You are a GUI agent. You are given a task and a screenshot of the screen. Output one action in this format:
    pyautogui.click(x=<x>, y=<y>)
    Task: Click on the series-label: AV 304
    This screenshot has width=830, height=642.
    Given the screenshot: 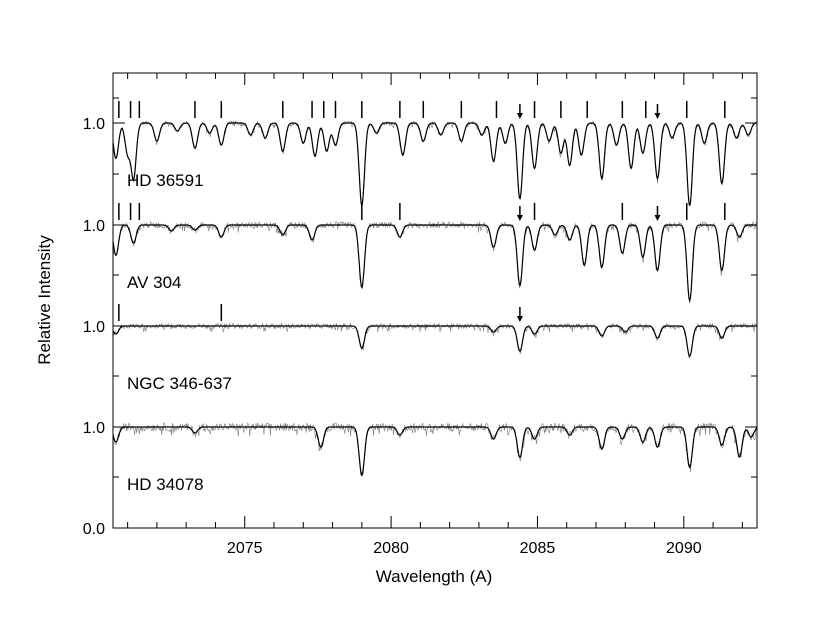 What is the action you would take?
    pyautogui.click(x=154, y=282)
    